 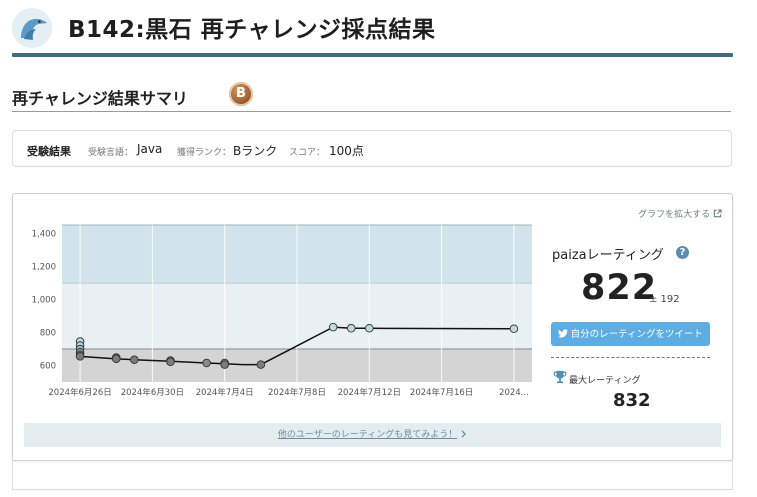 What do you see at coordinates (682, 252) in the screenshot?
I see `help-icon: ?` at bounding box center [682, 252].